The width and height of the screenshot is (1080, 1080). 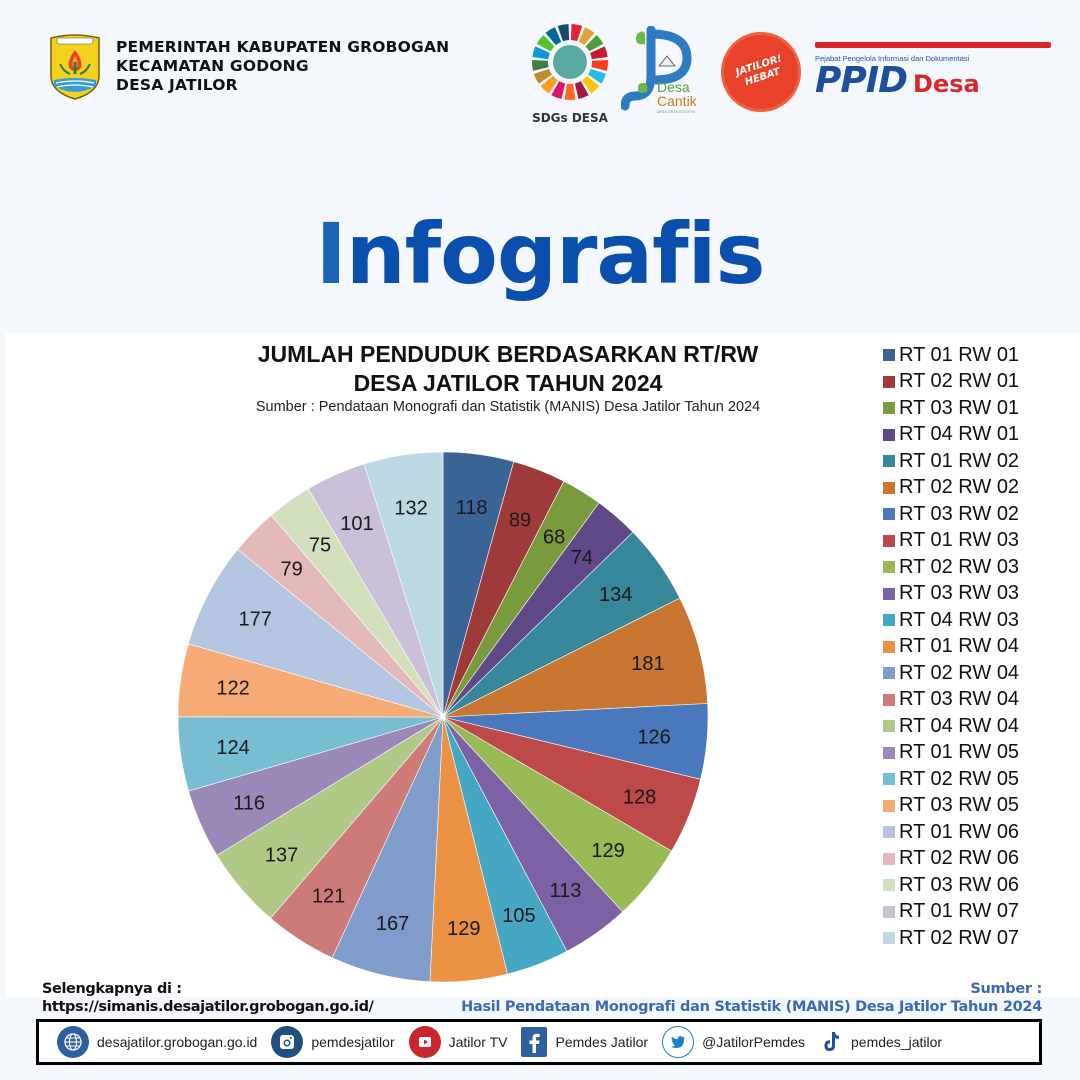 I want to click on pie-slice-label: 132, so click(x=410, y=508).